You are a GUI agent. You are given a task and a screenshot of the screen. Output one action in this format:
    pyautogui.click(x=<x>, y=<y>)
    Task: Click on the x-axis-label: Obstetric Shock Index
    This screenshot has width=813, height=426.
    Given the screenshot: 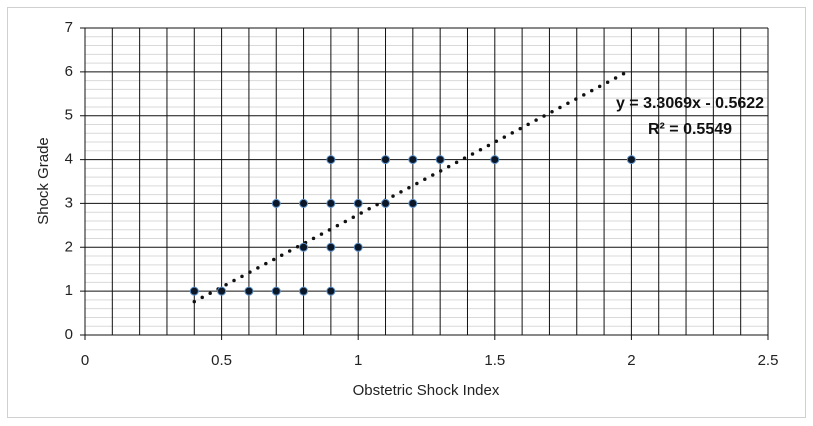 What is the action you would take?
    pyautogui.click(x=426, y=390)
    